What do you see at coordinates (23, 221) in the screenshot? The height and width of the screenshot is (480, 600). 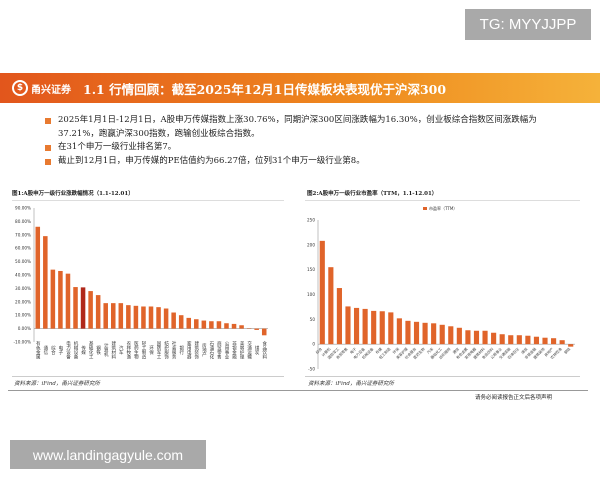 I see `y-tick-label: 80.00%` at bounding box center [23, 221].